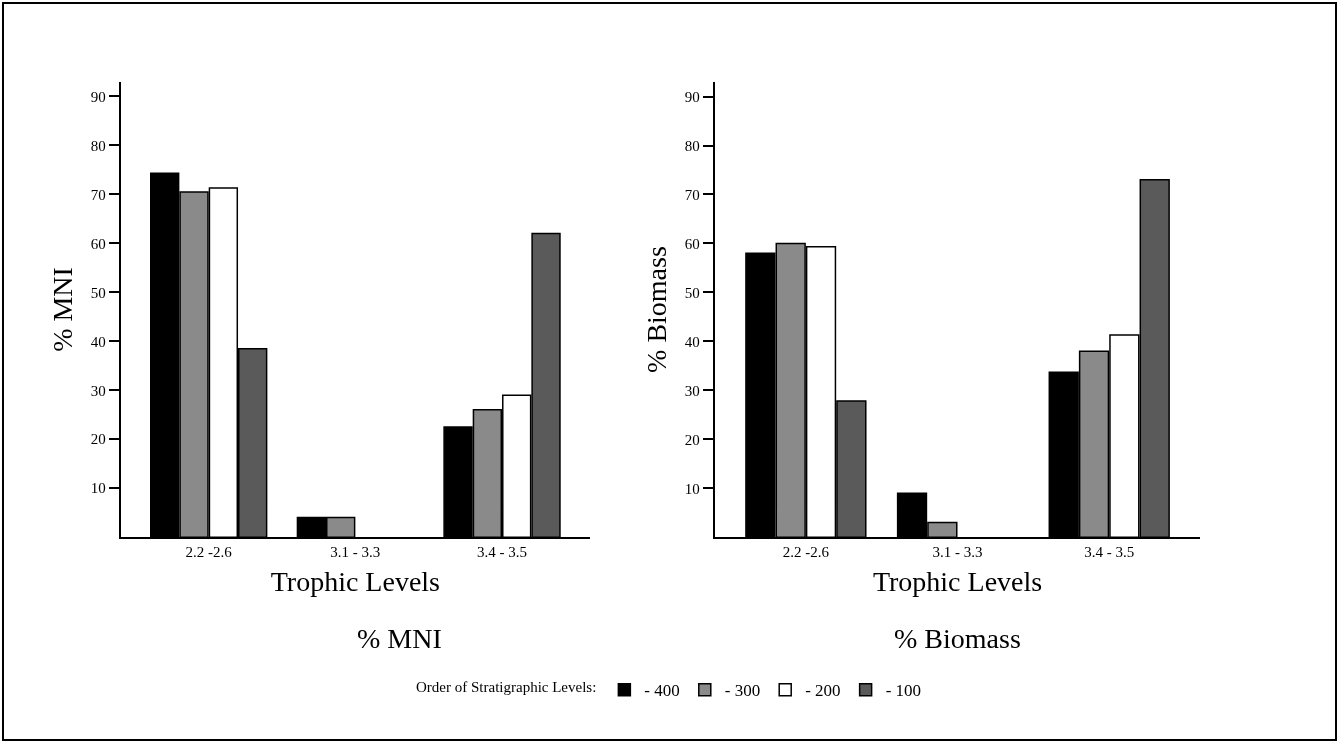 Image resolution: width=1341 pixels, height=743 pixels. What do you see at coordinates (62, 309) in the screenshot?
I see `y-axis-title: % MNI` at bounding box center [62, 309].